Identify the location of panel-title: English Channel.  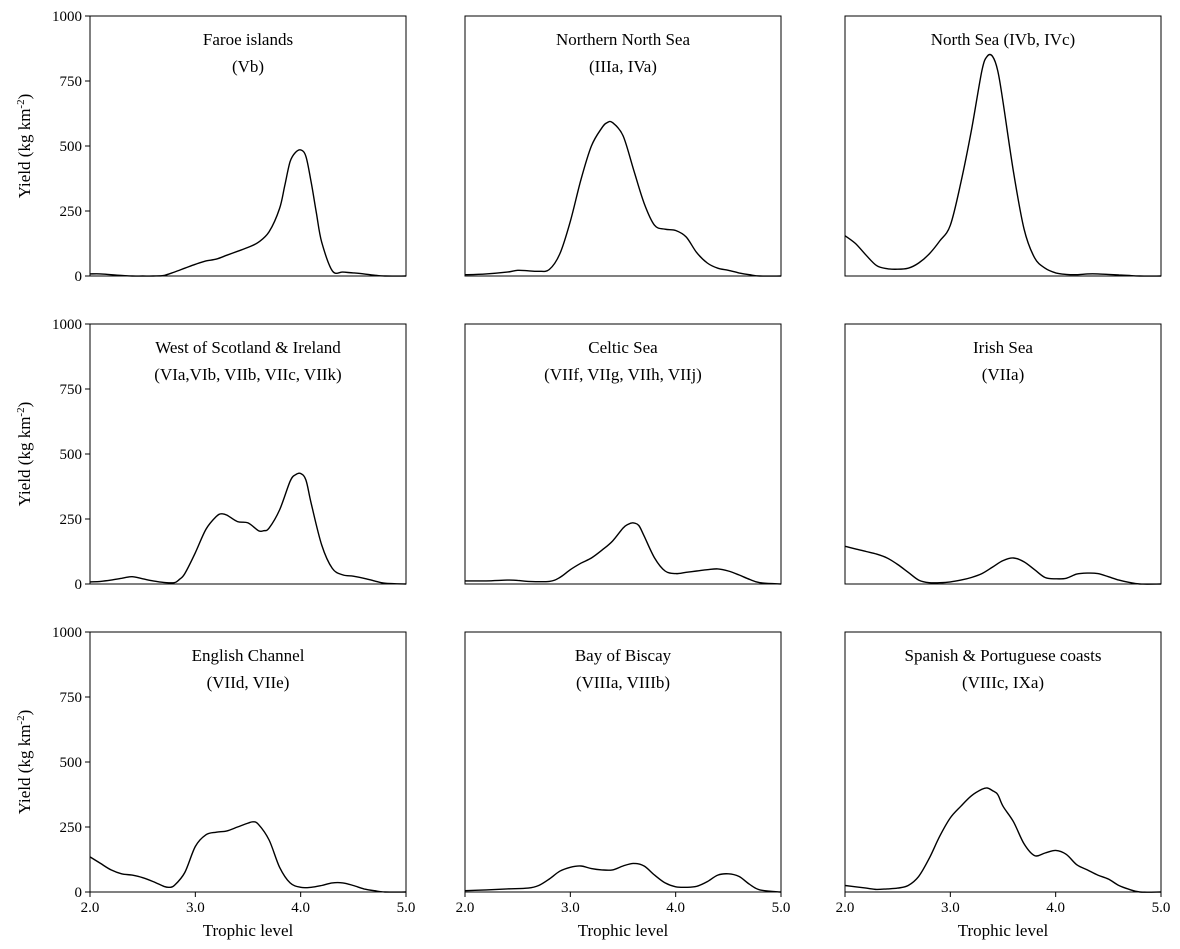
(248, 655).